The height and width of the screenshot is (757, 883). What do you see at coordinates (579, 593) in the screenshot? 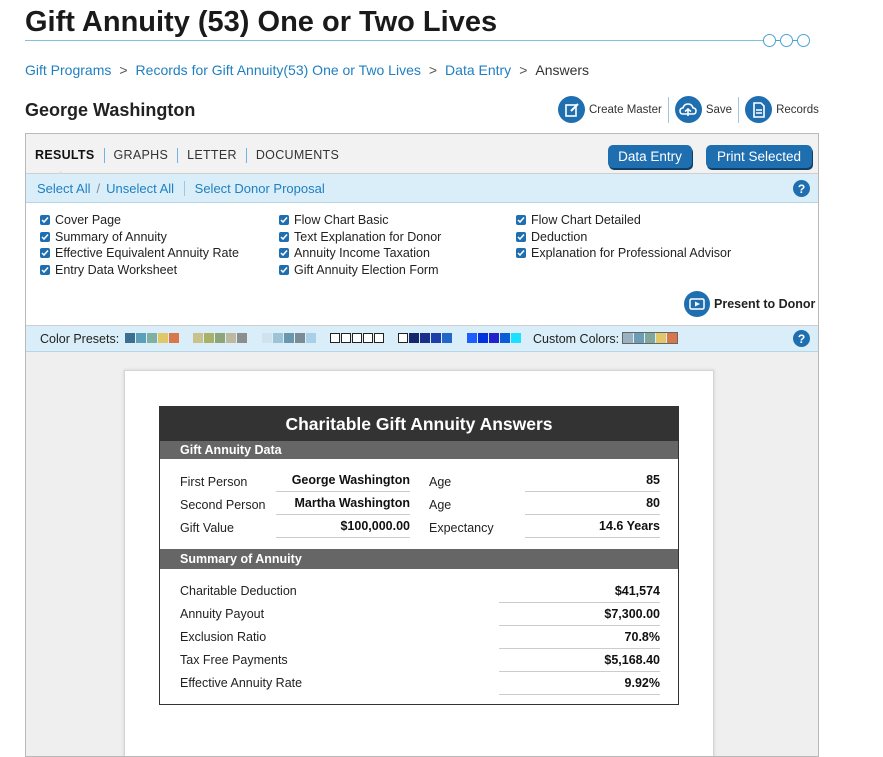
I see `charitable-deduction-value: $41,574` at bounding box center [579, 593].